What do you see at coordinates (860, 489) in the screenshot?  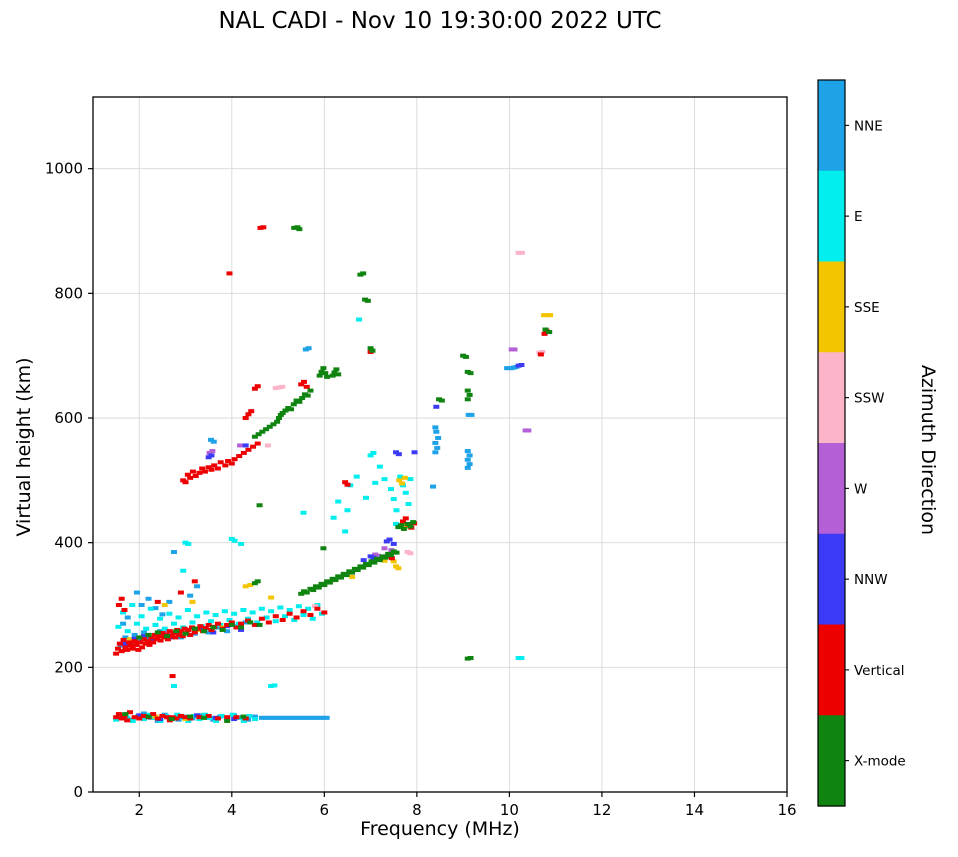 I see `colorbar-tick-label: W` at bounding box center [860, 489].